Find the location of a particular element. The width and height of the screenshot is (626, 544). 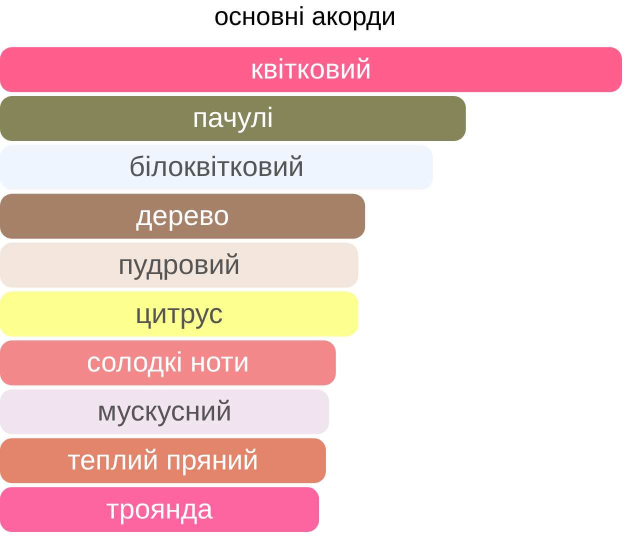

y-tick-label: солодкі ноти is located at coordinates (168, 362).